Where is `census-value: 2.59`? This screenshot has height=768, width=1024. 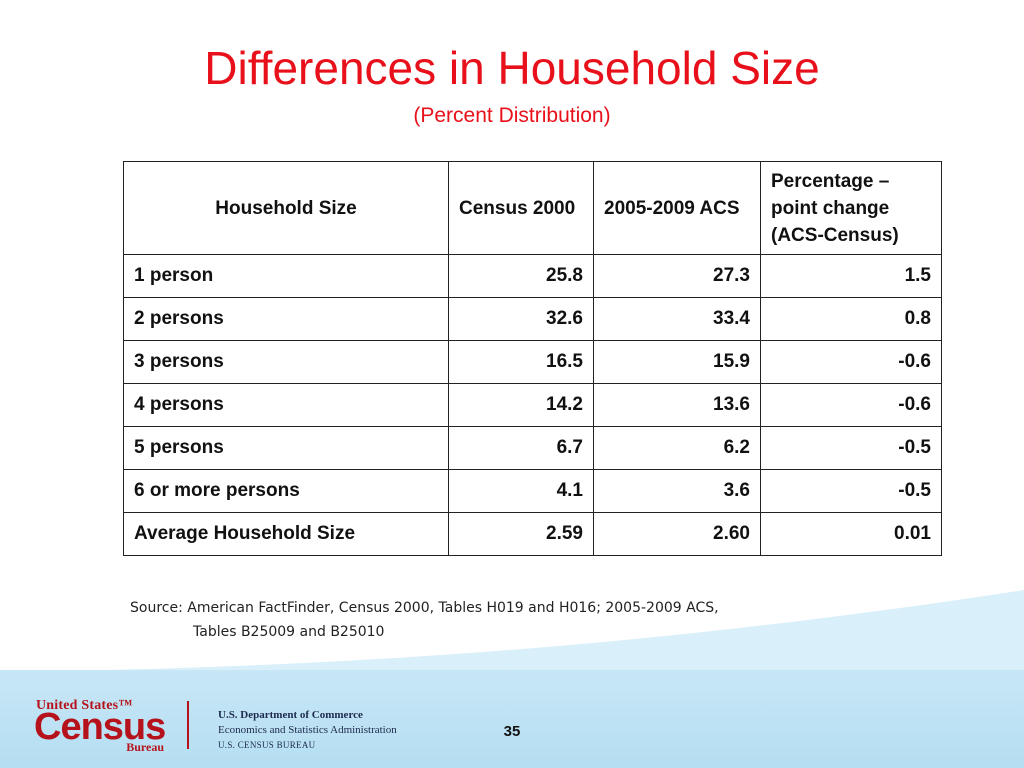 census-value: 2.59 is located at coordinates (521, 534).